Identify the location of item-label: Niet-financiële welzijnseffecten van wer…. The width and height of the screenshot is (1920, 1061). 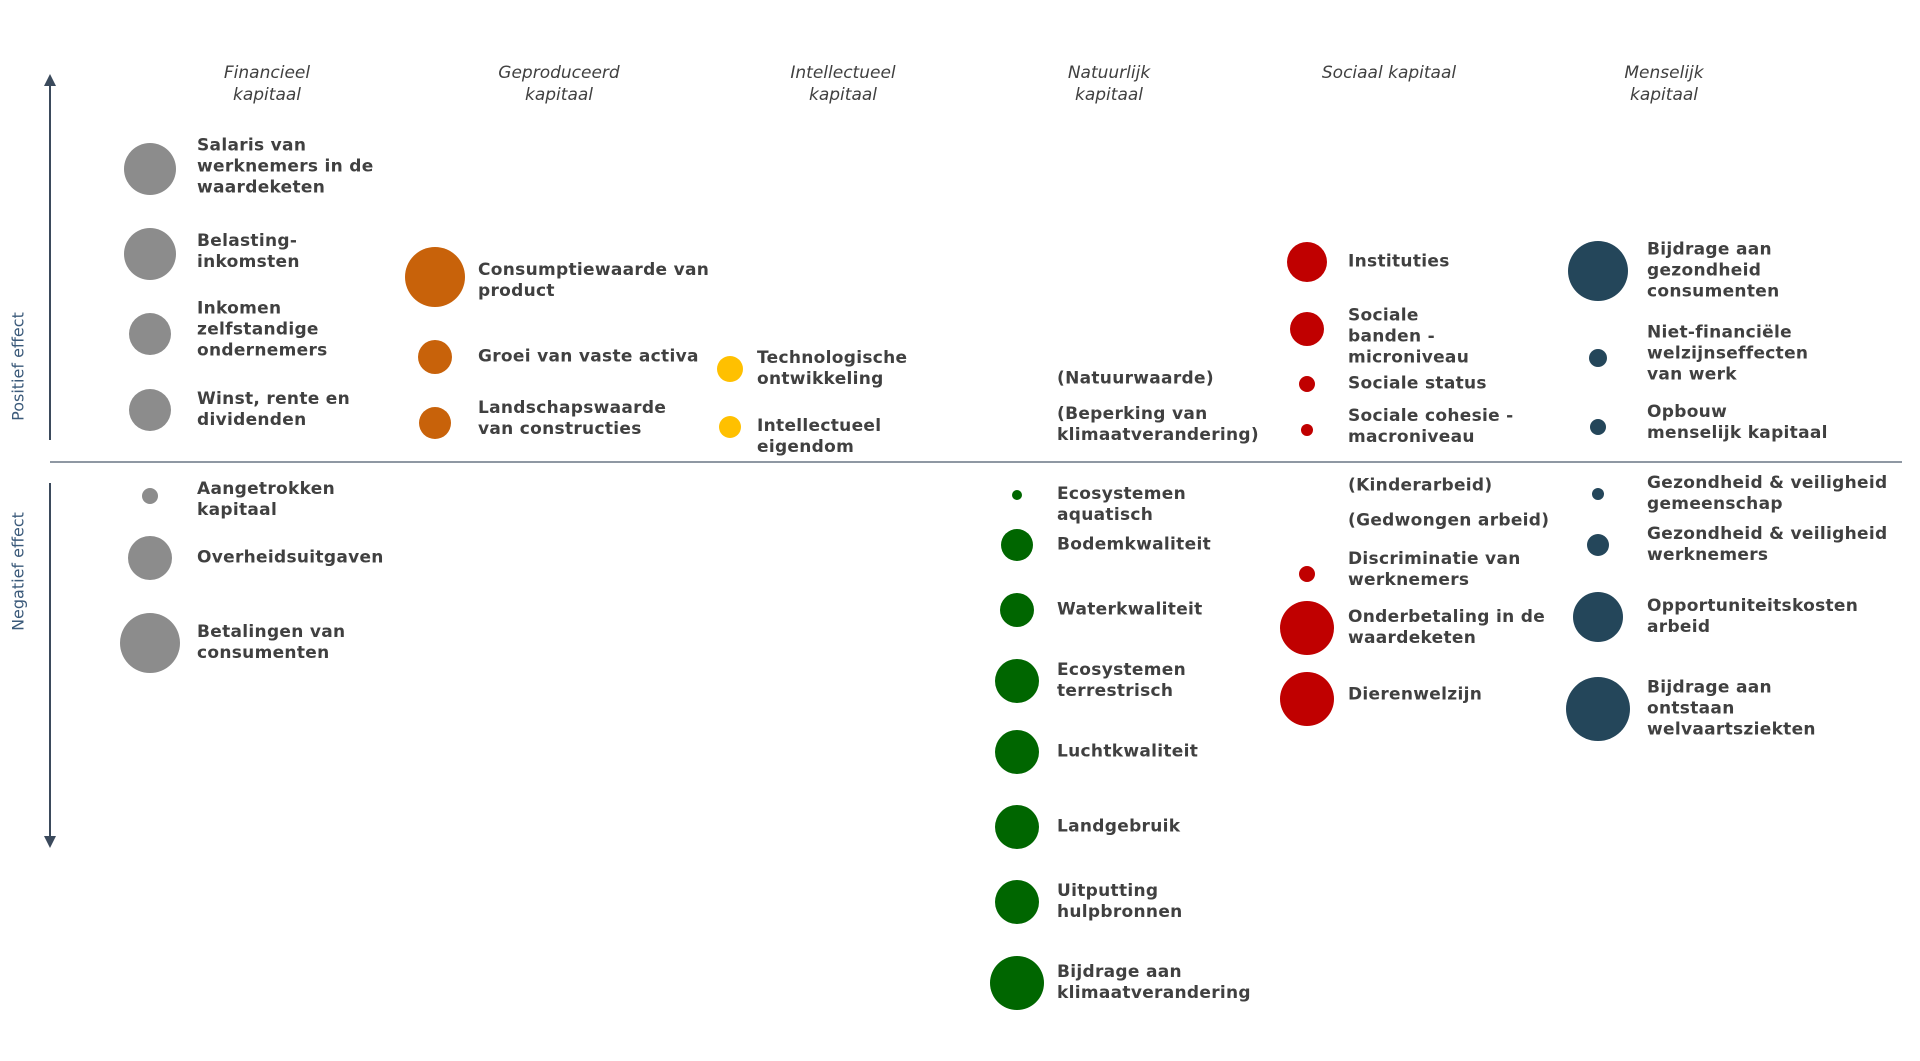
(1728, 353).